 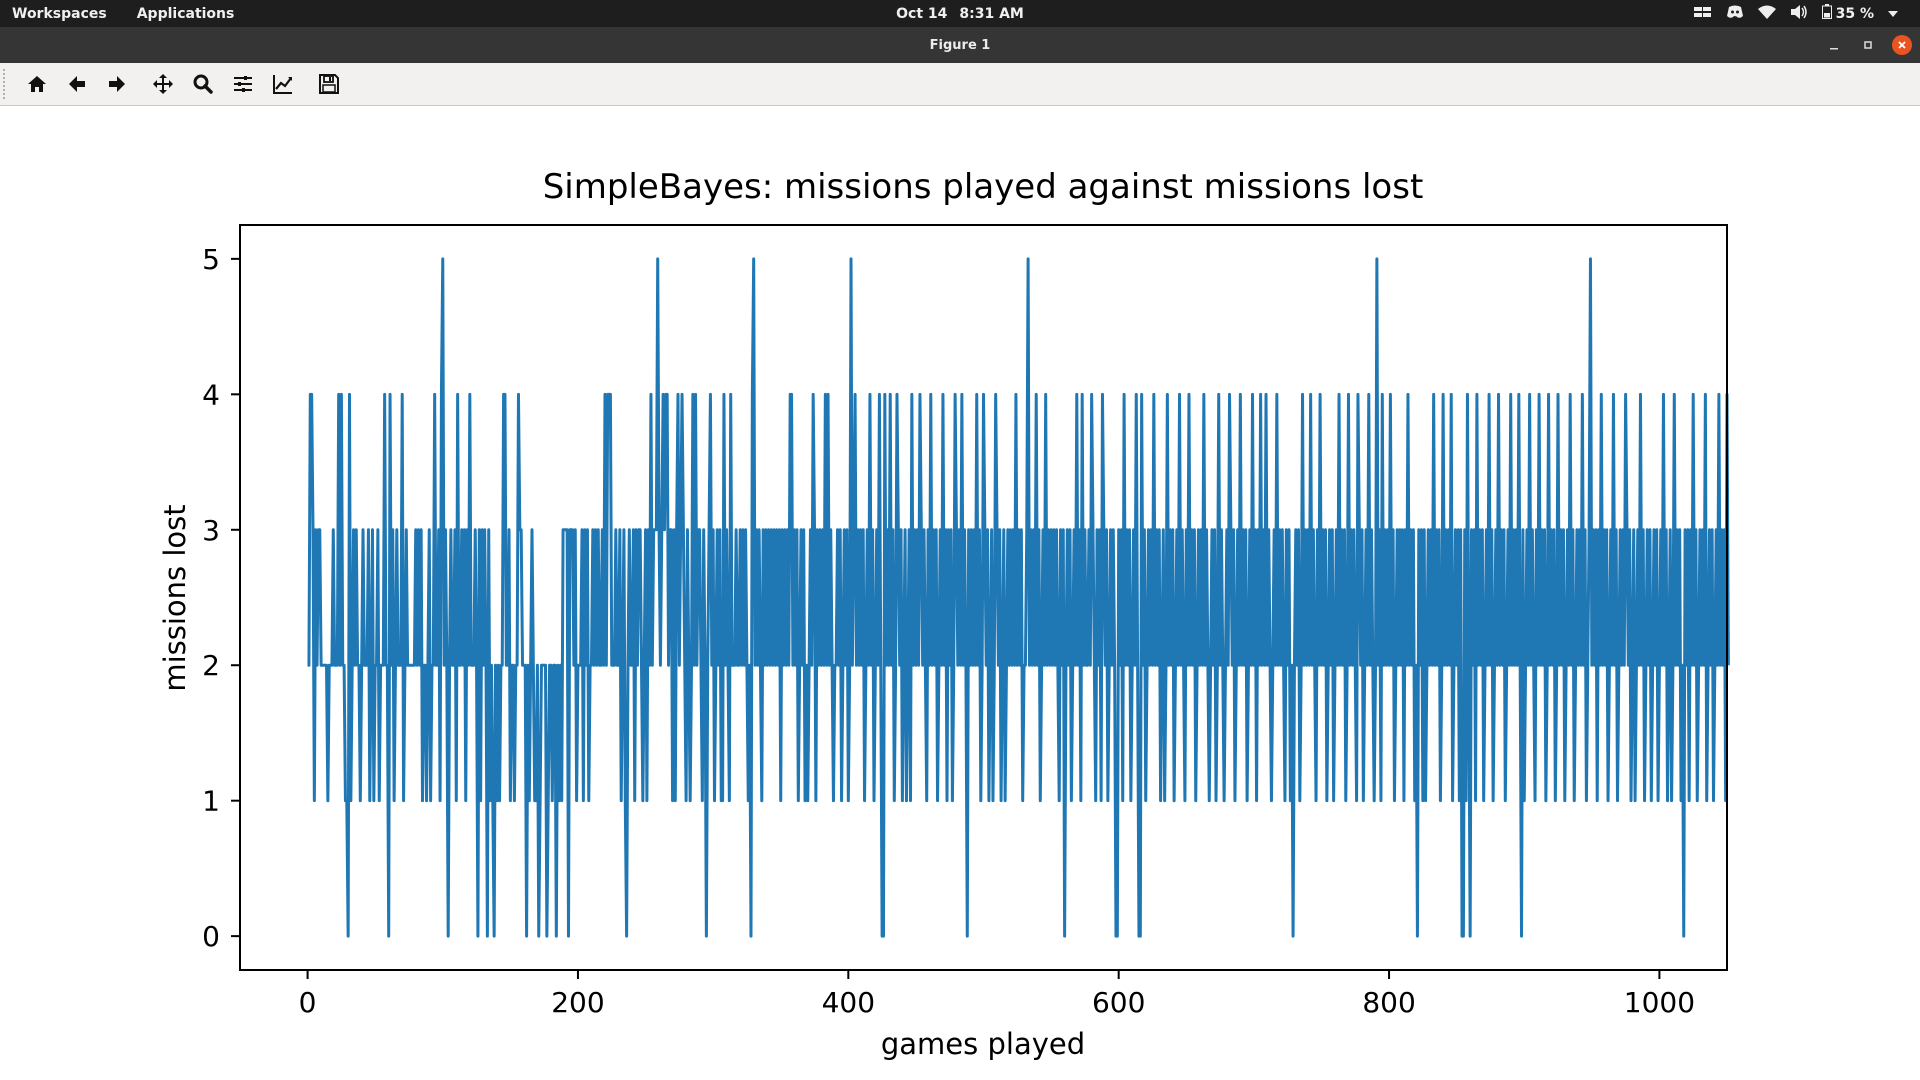 I want to click on y-tick-label: 4, so click(x=211, y=394).